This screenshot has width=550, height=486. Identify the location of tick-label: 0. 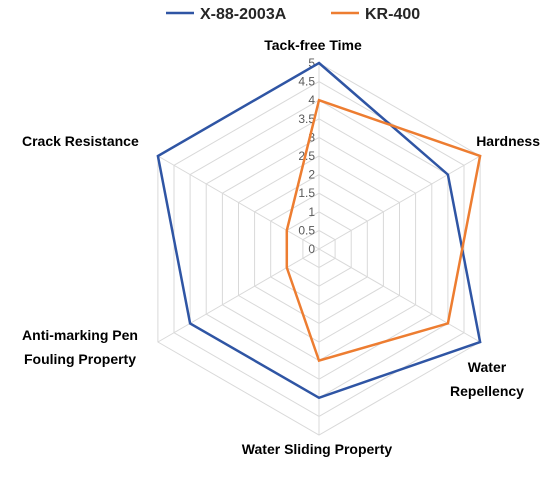
(311, 249).